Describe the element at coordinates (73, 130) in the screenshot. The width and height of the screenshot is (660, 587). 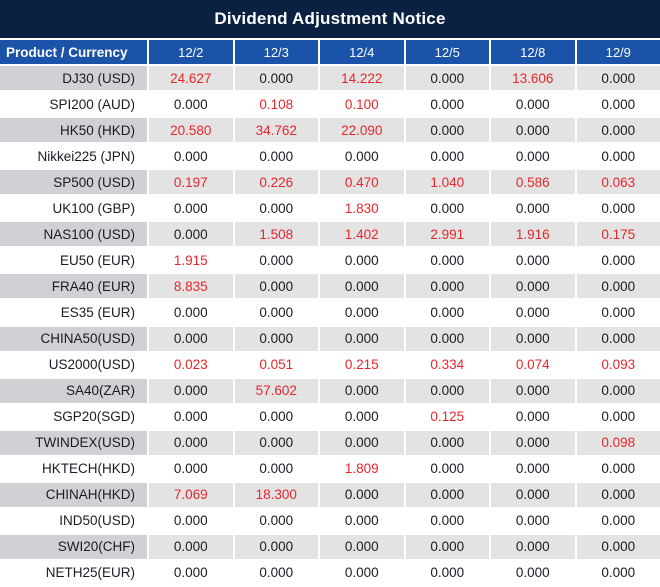
I see `product-cell: HK50 (HKD)` at that location.